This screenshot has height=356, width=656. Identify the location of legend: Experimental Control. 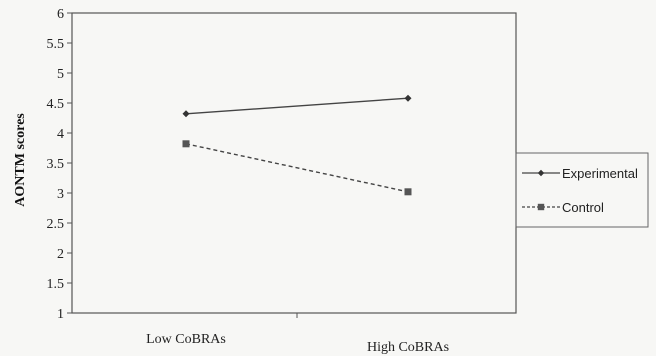
(582, 190).